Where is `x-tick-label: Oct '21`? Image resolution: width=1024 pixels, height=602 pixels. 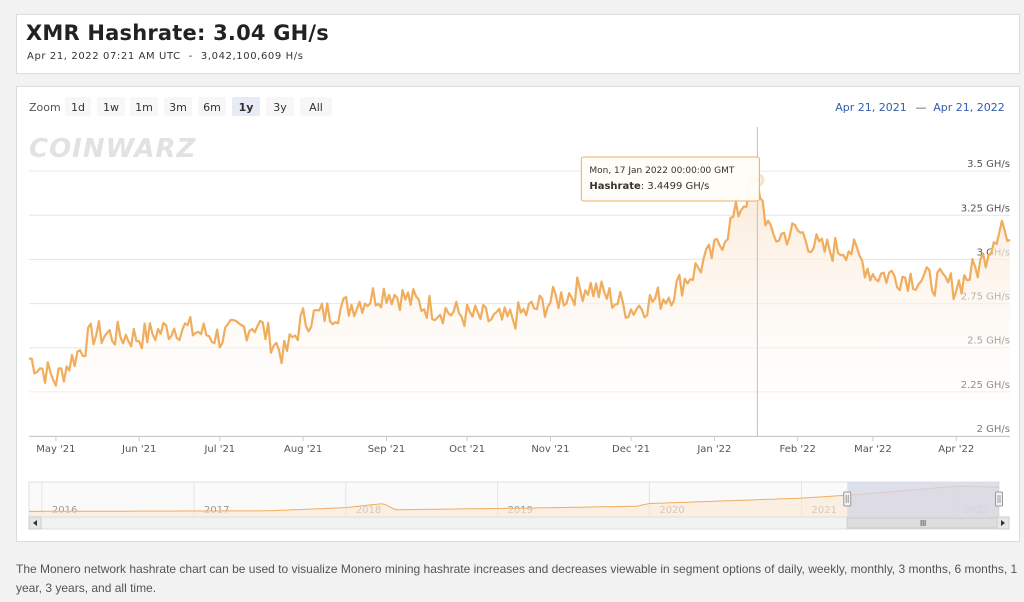 x-tick-label: Oct '21 is located at coordinates (467, 449).